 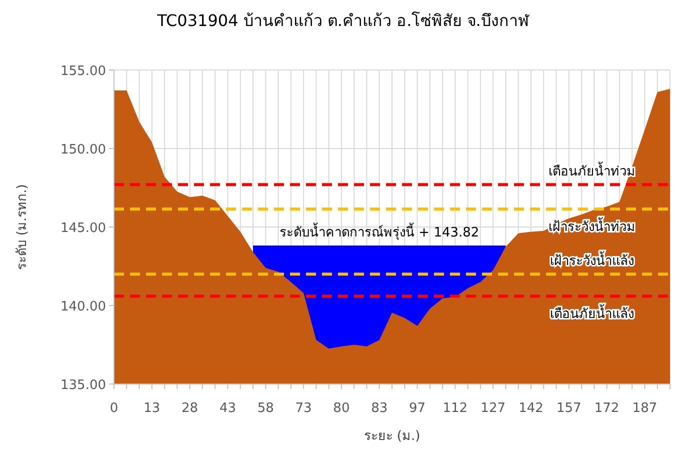 What do you see at coordinates (531, 408) in the screenshot?
I see `x-tick-label: 142` at bounding box center [531, 408].